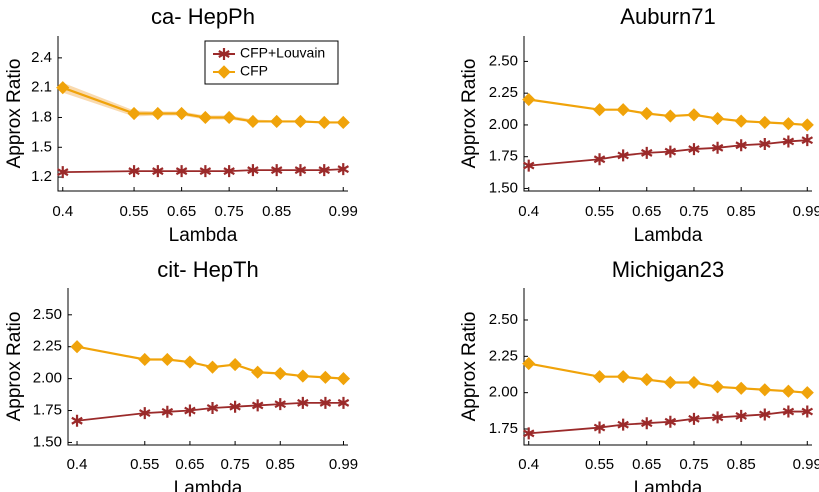  Describe the element at coordinates (668, 269) in the screenshot. I see `chart-title: Michigan23` at that location.